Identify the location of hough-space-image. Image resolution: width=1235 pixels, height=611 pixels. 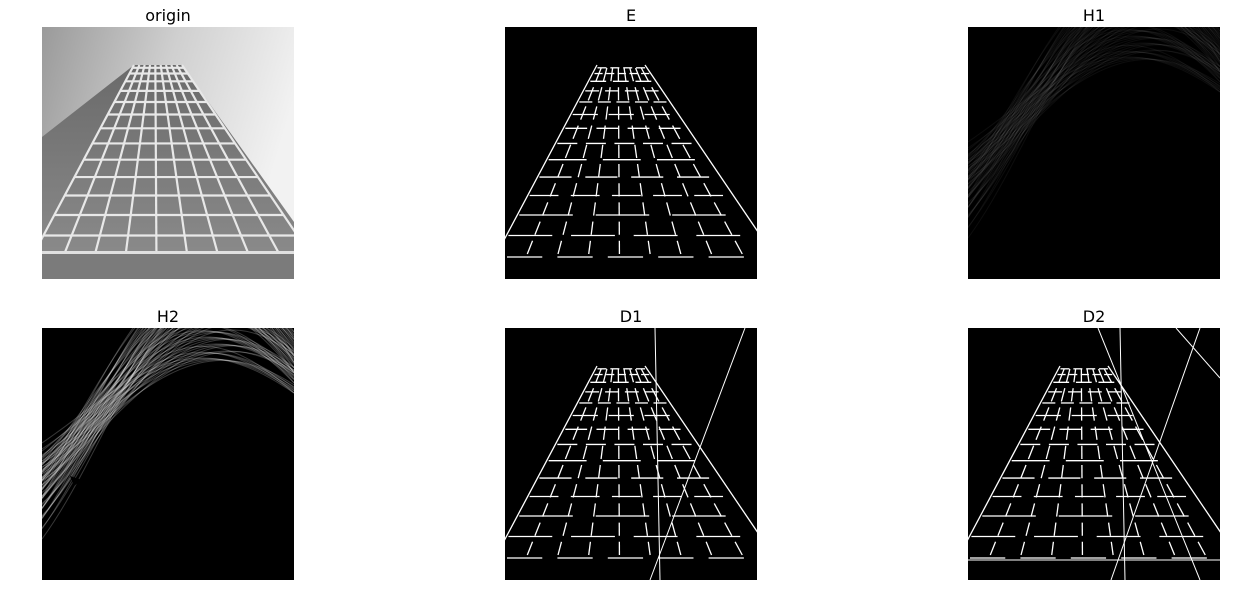
(1094, 153).